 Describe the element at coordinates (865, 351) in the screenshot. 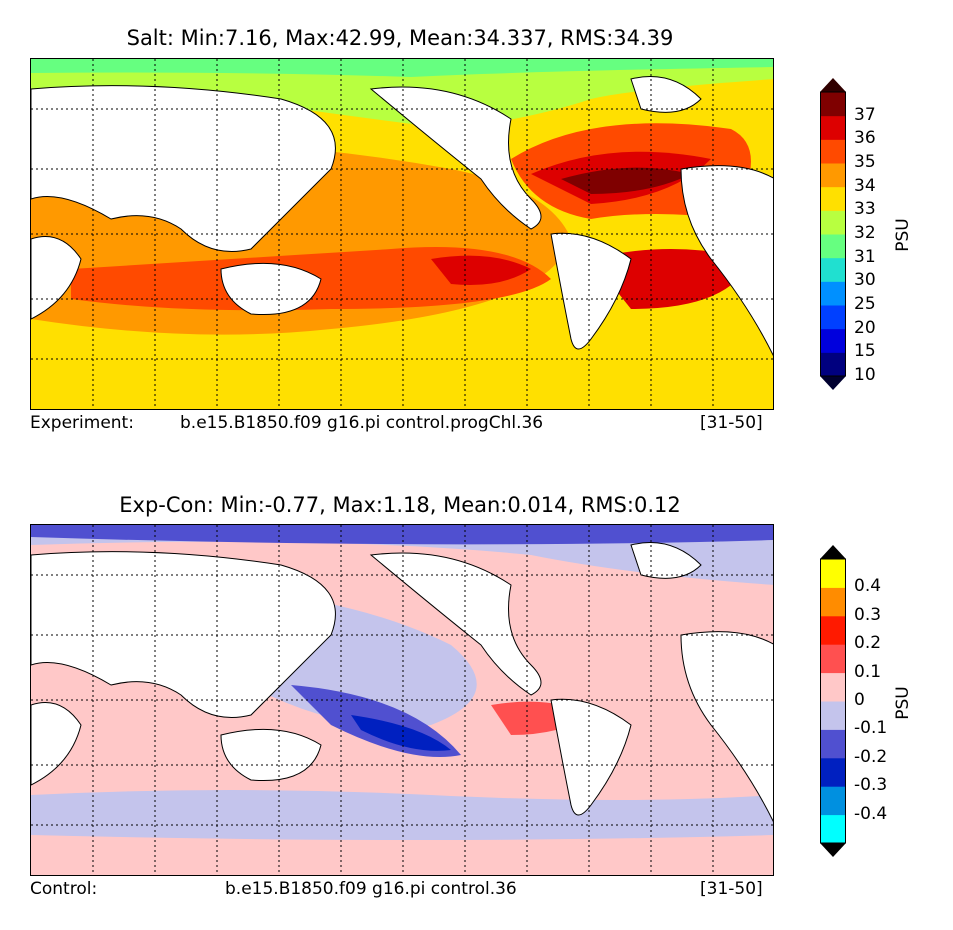

I see `colorbar-tick-label: 15` at that location.